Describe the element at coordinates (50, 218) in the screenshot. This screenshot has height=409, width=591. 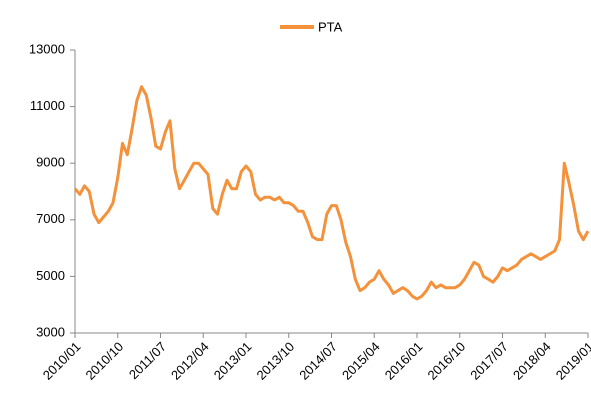
I see `y-tick-label: 7000` at that location.